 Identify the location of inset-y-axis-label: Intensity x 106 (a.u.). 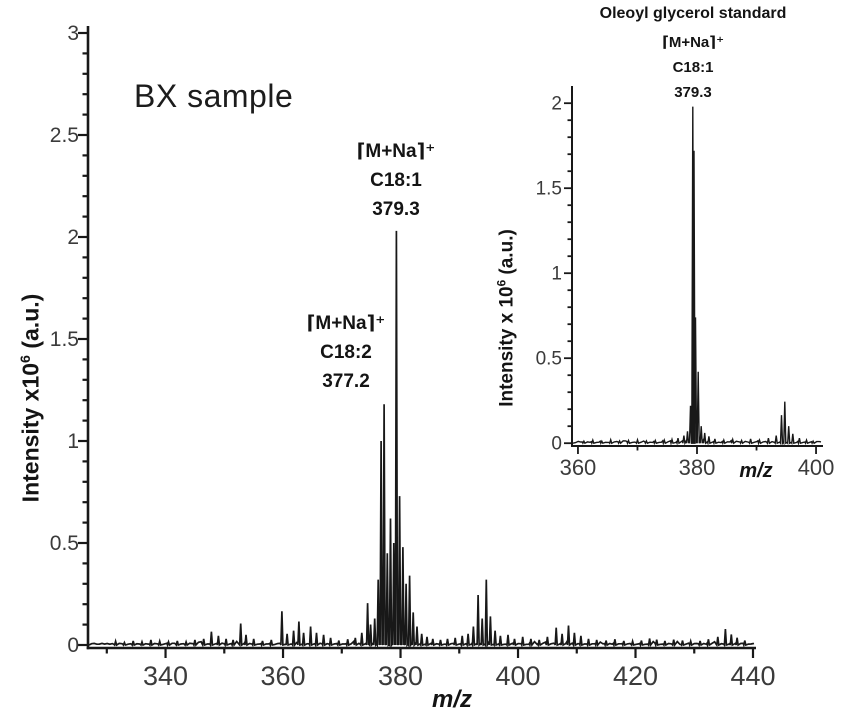
(506, 318).